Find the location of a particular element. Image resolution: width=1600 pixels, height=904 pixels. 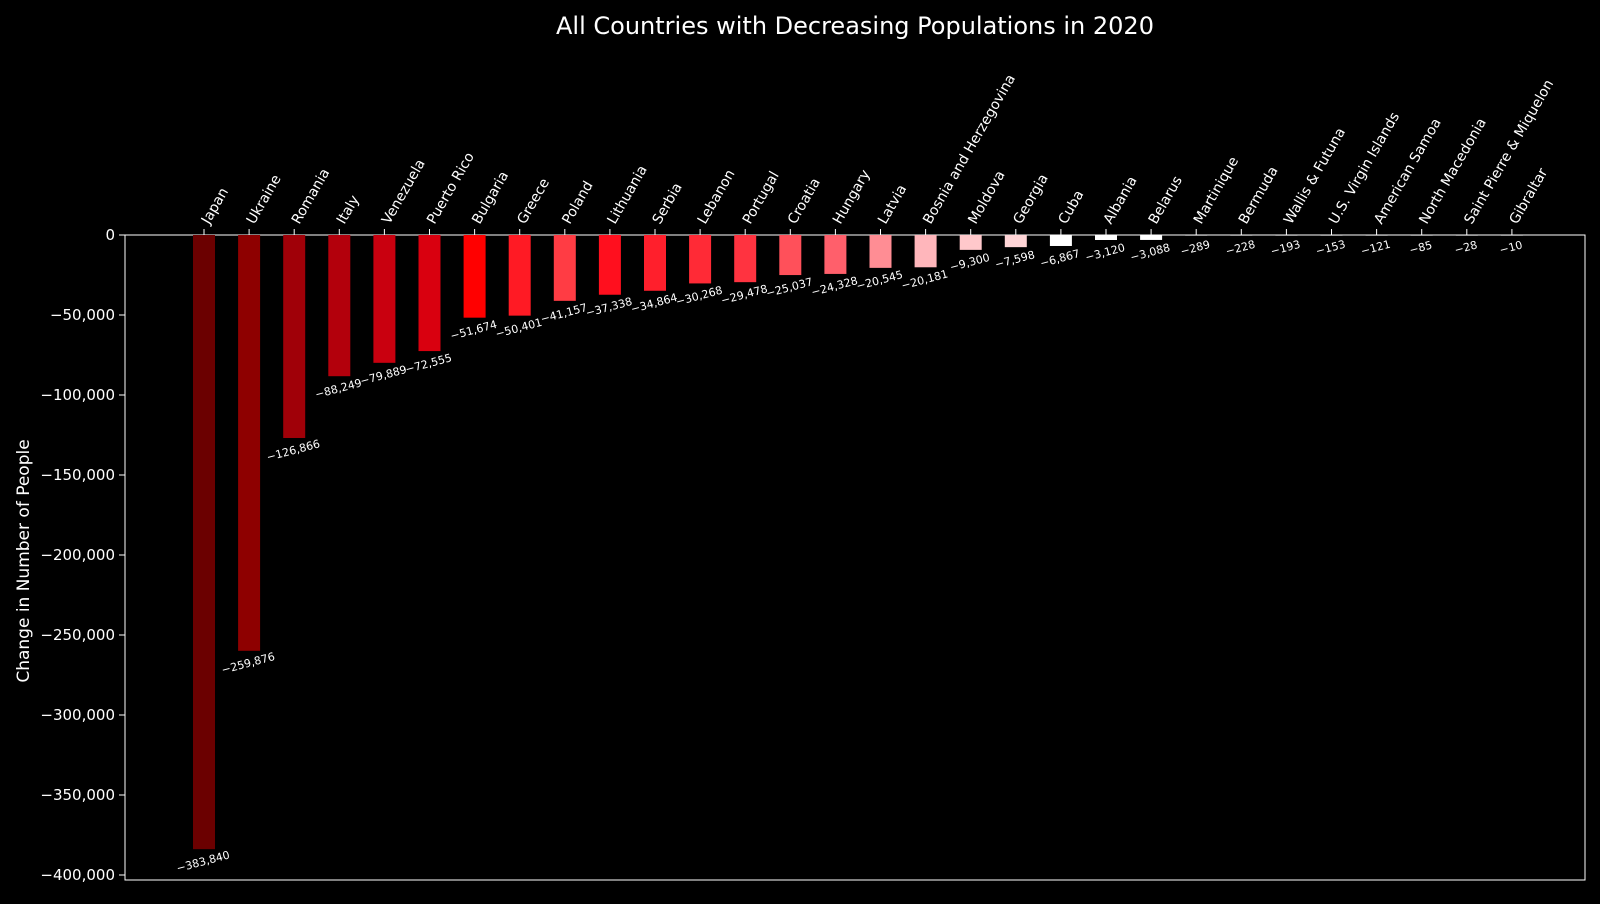

data-label: −88,249 is located at coordinates (338, 388).